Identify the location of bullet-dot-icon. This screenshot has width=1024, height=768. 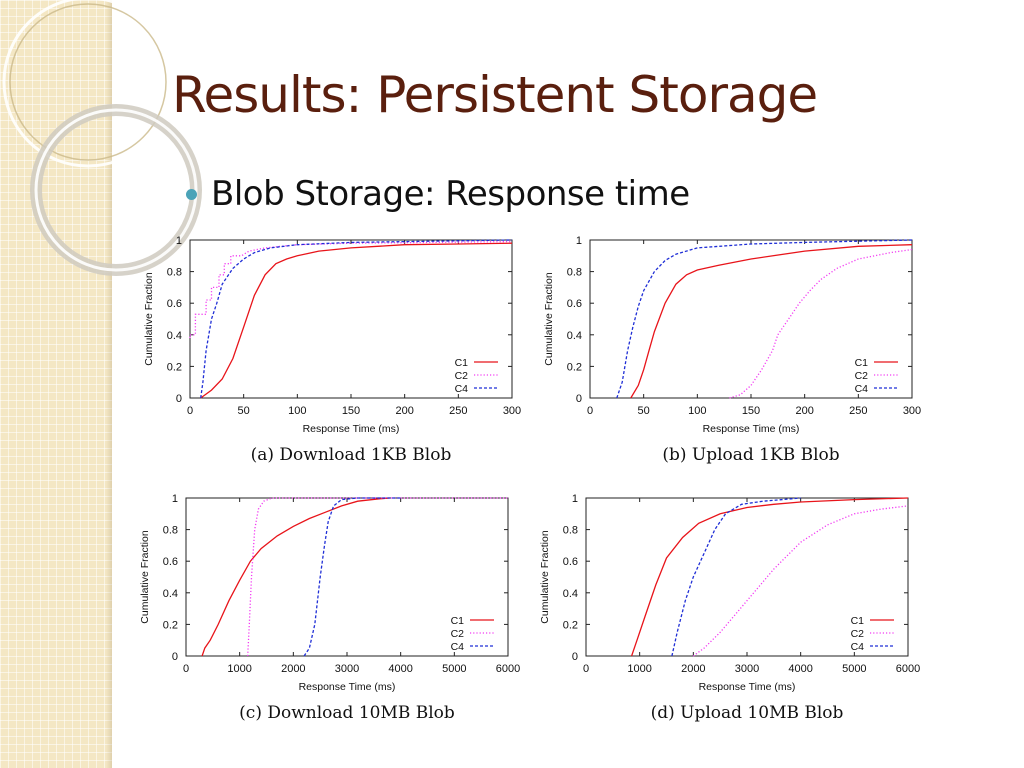
(191, 194).